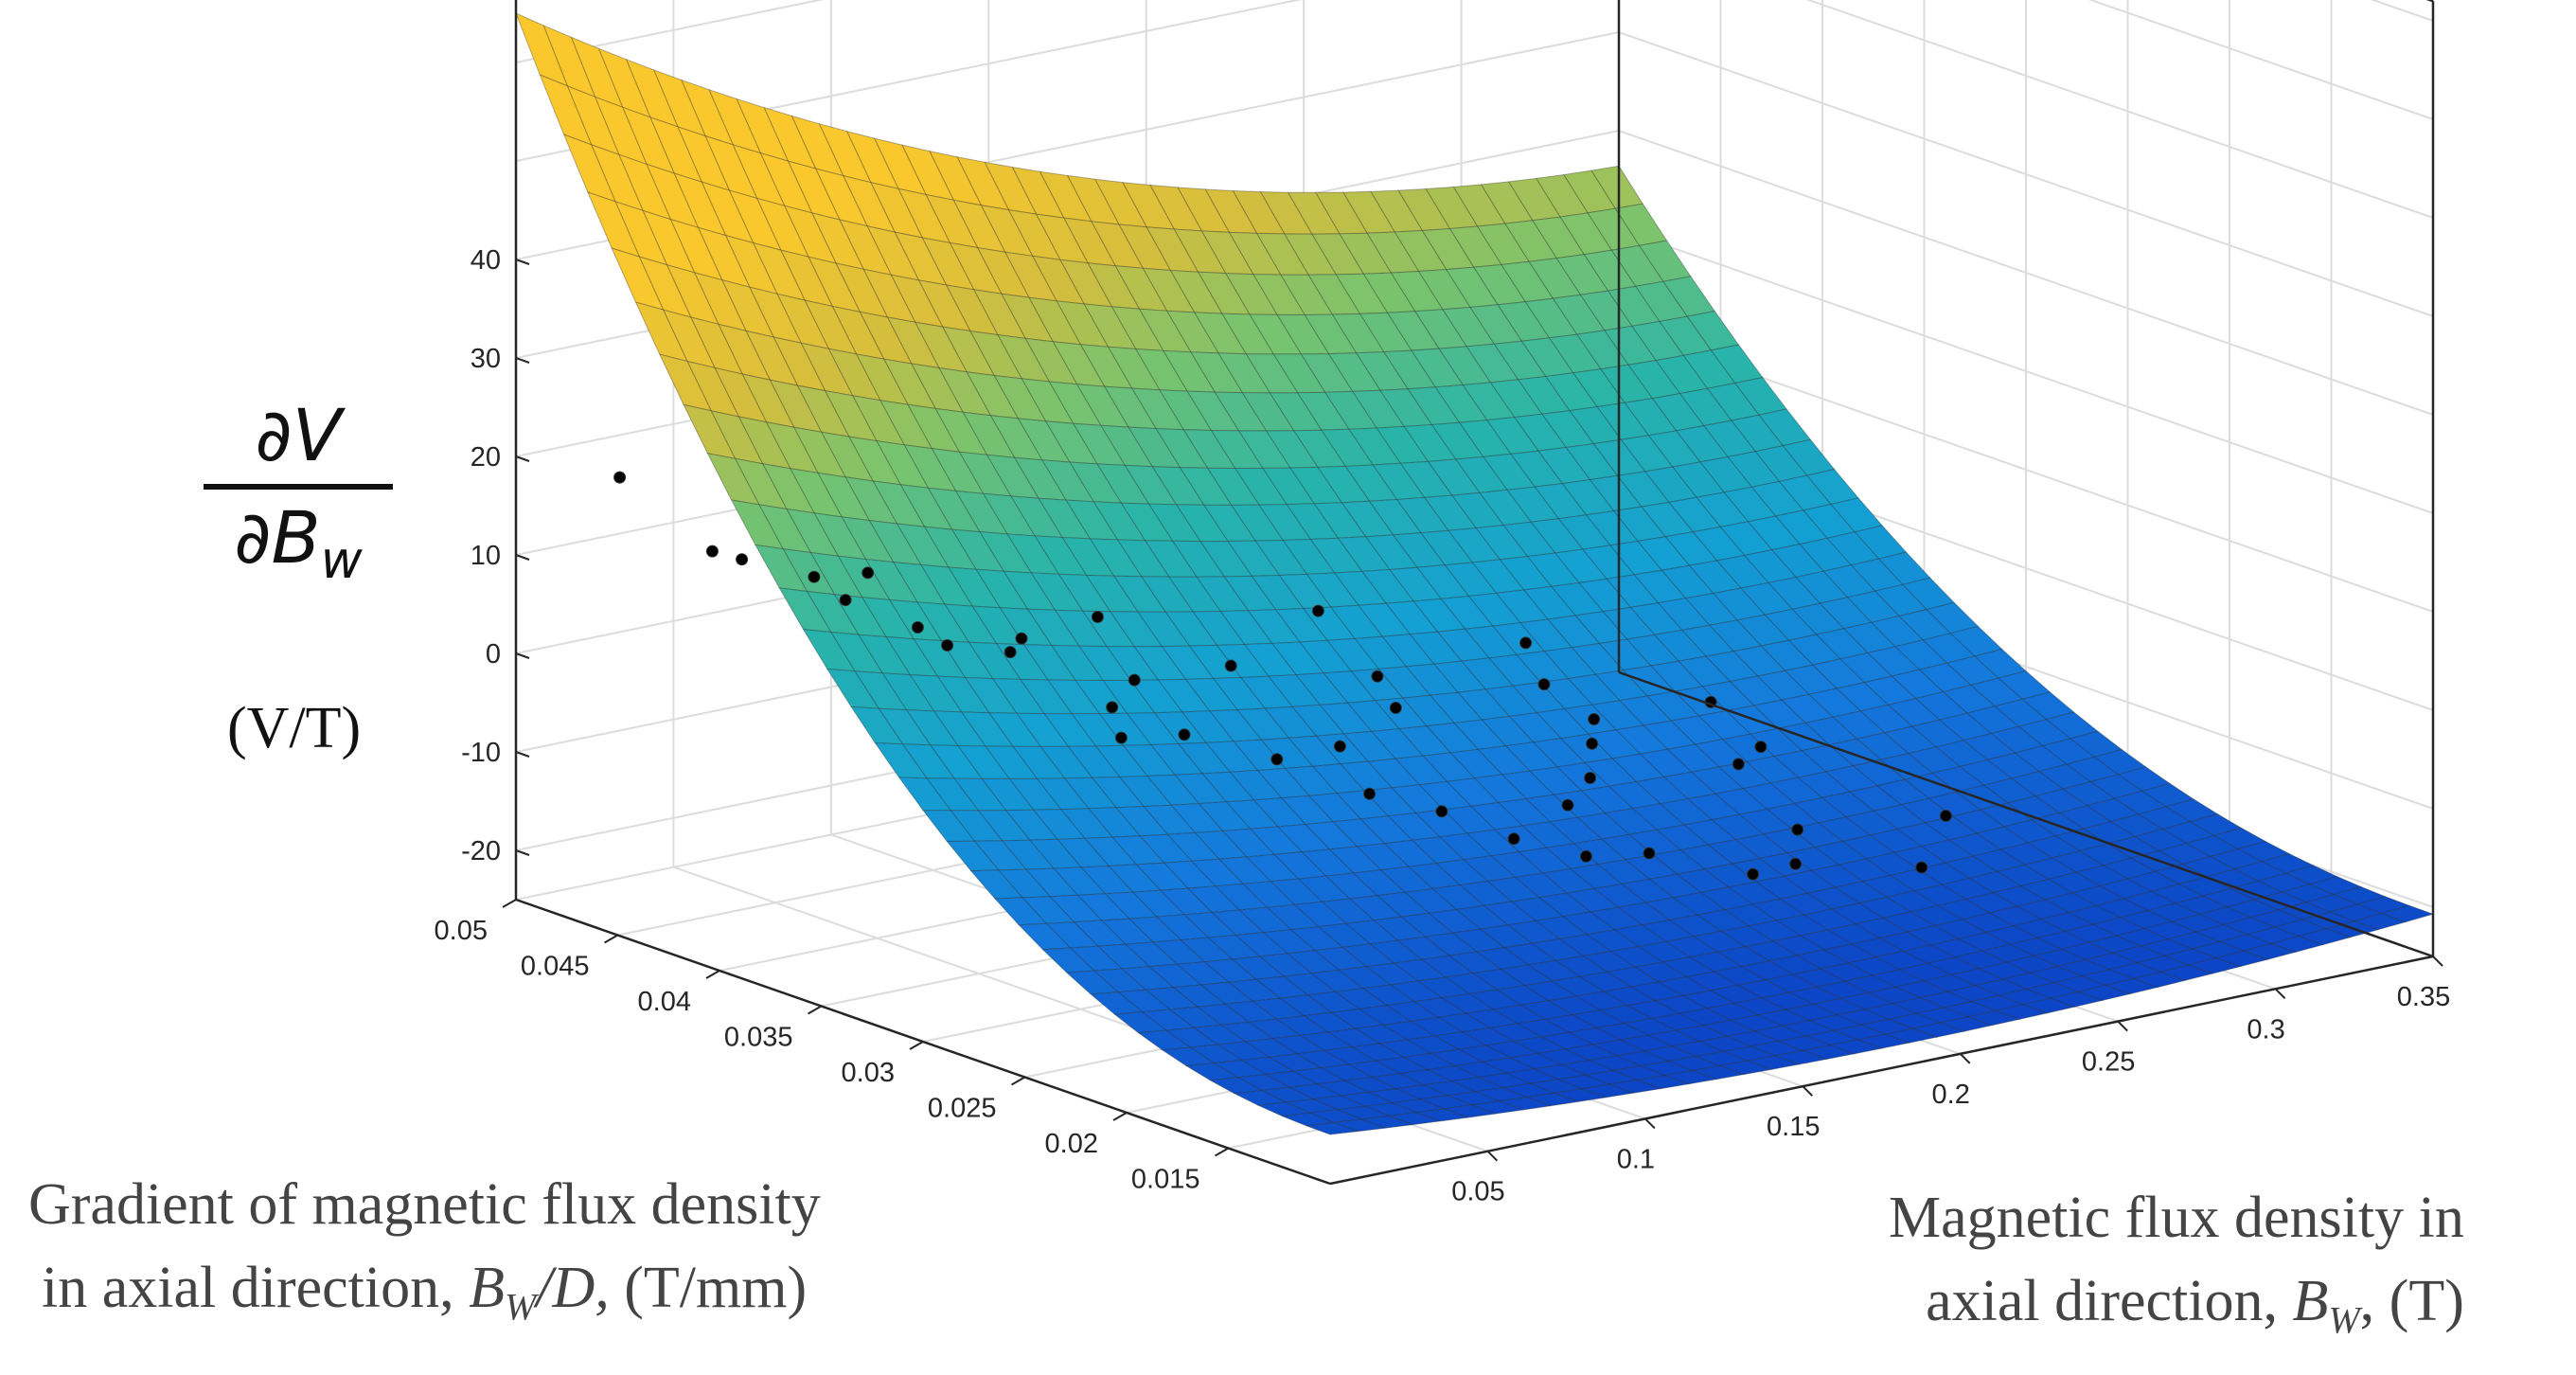 This screenshot has width=2576, height=1375. I want to click on y-label-unit: (T/mm), so click(708, 1288).